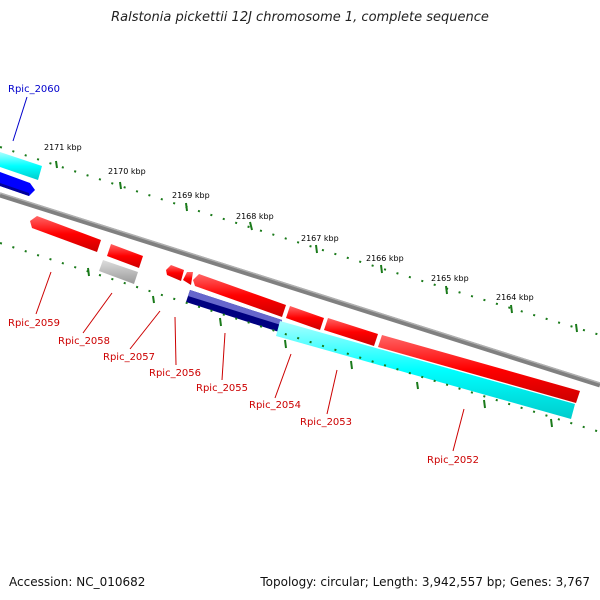 Image resolution: width=600 pixels, height=600 pixels. Describe the element at coordinates (515, 297) in the screenshot. I see `tick-label-2164: 2164 kbp` at that location.